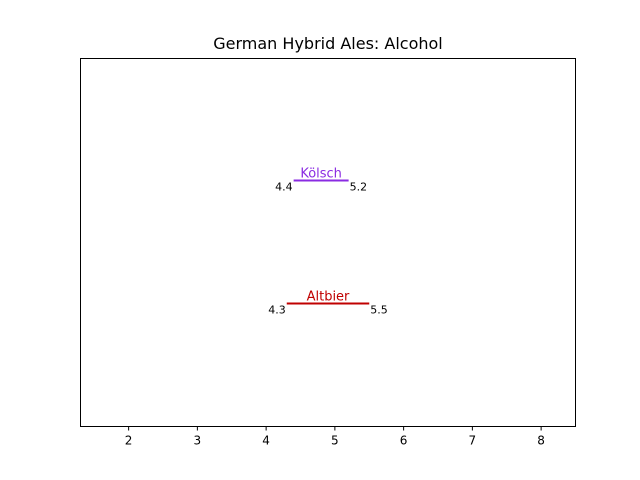 Image resolution: width=640 pixels, height=480 pixels. I want to click on range-low-label: 4.4, so click(284, 187).